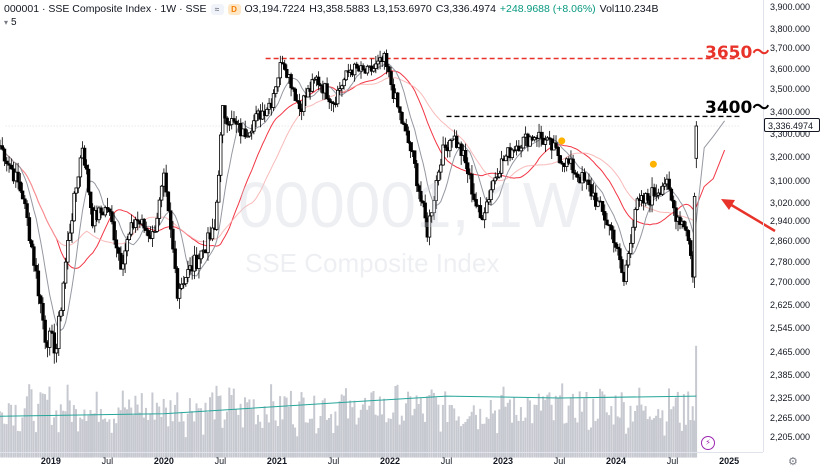 Image resolution: width=820 pixels, height=469 pixels. What do you see at coordinates (737, 108) in the screenshot?
I see `annotation-3400: 3400～` at bounding box center [737, 108].